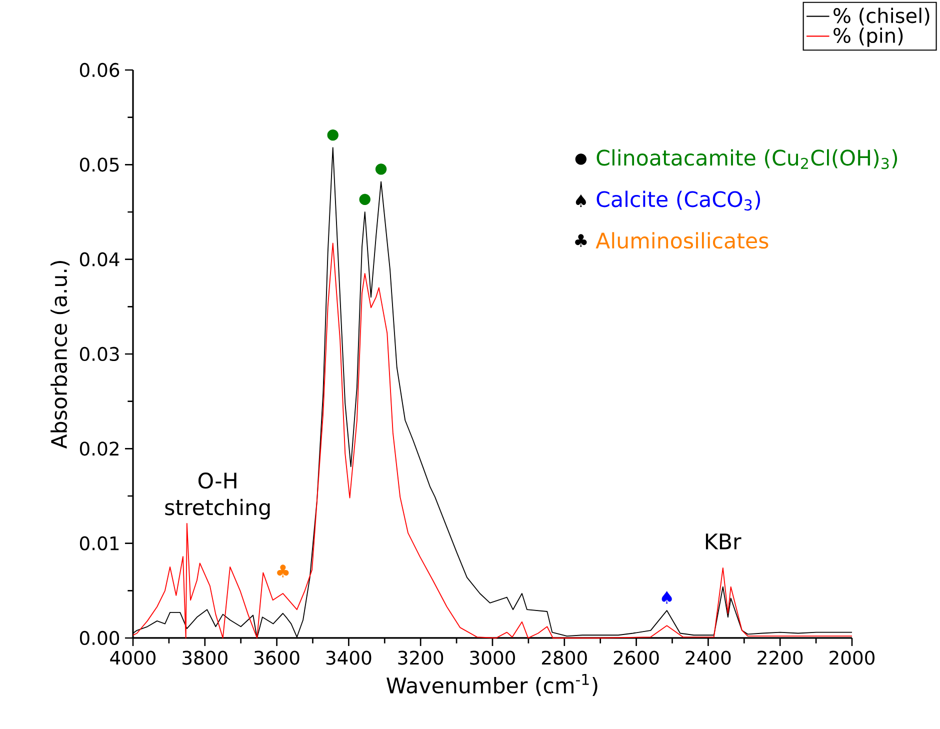 The height and width of the screenshot is (729, 940). Describe the element at coordinates (100, 259) in the screenshot. I see `y-tick-label: 0.04` at that location.